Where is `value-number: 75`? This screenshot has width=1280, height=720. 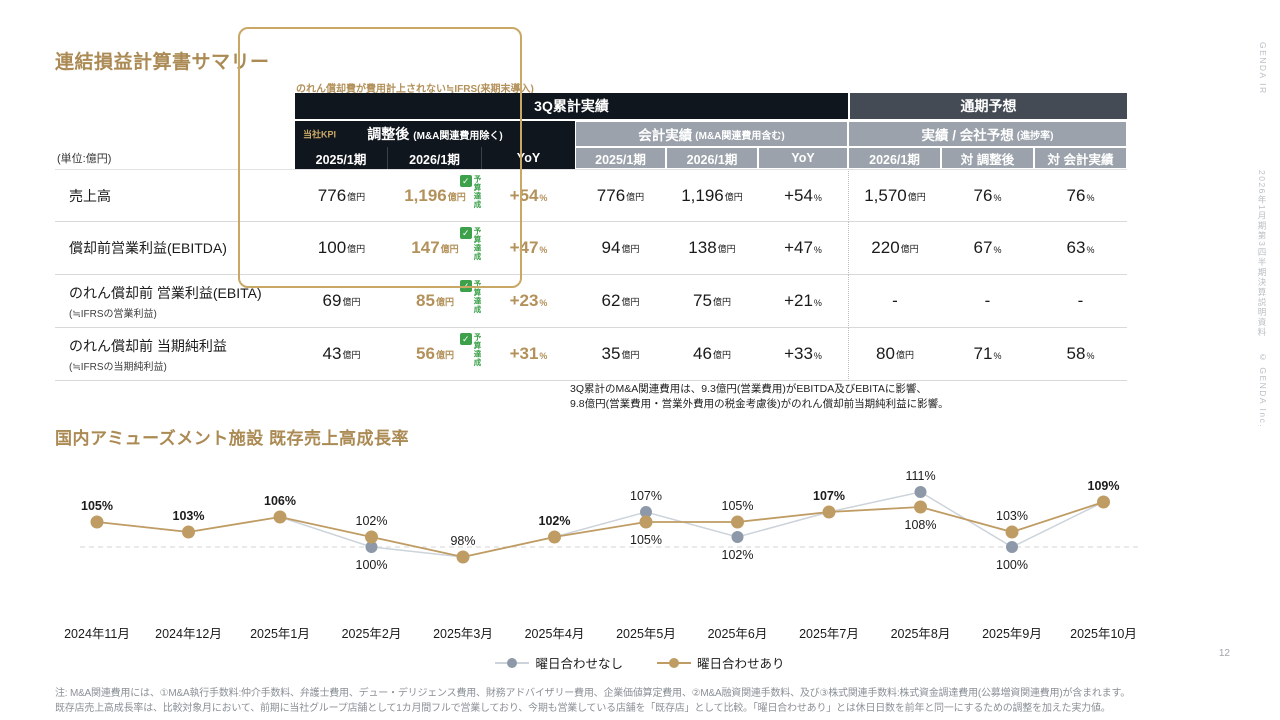
value-number: 75 is located at coordinates (702, 300).